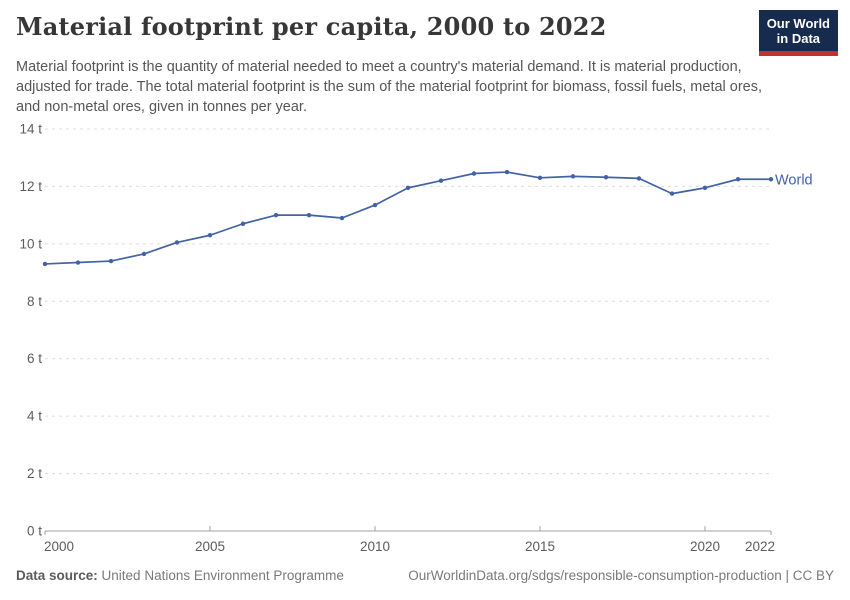 The image size is (850, 600). I want to click on y-axis-tick-label: 6 t, so click(34, 358).